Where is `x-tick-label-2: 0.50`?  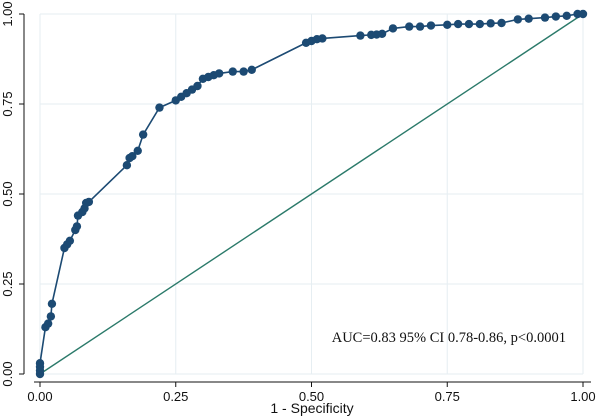
x-tick-label-2: 0.50 is located at coordinates (311, 396).